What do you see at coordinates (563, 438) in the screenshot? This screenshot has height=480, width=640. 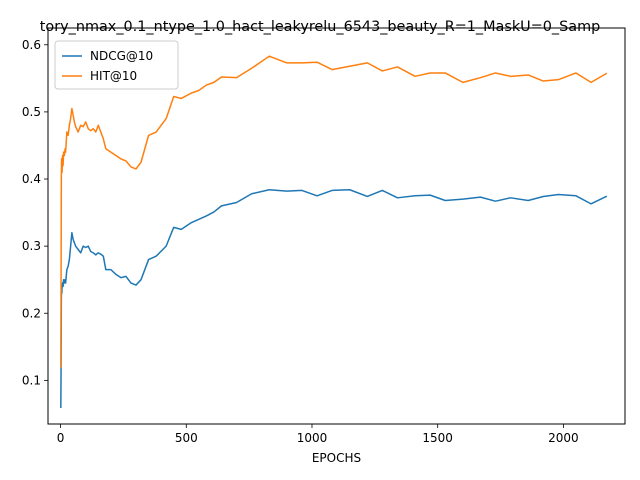 I see `x-tick-label: 2000` at bounding box center [563, 438].